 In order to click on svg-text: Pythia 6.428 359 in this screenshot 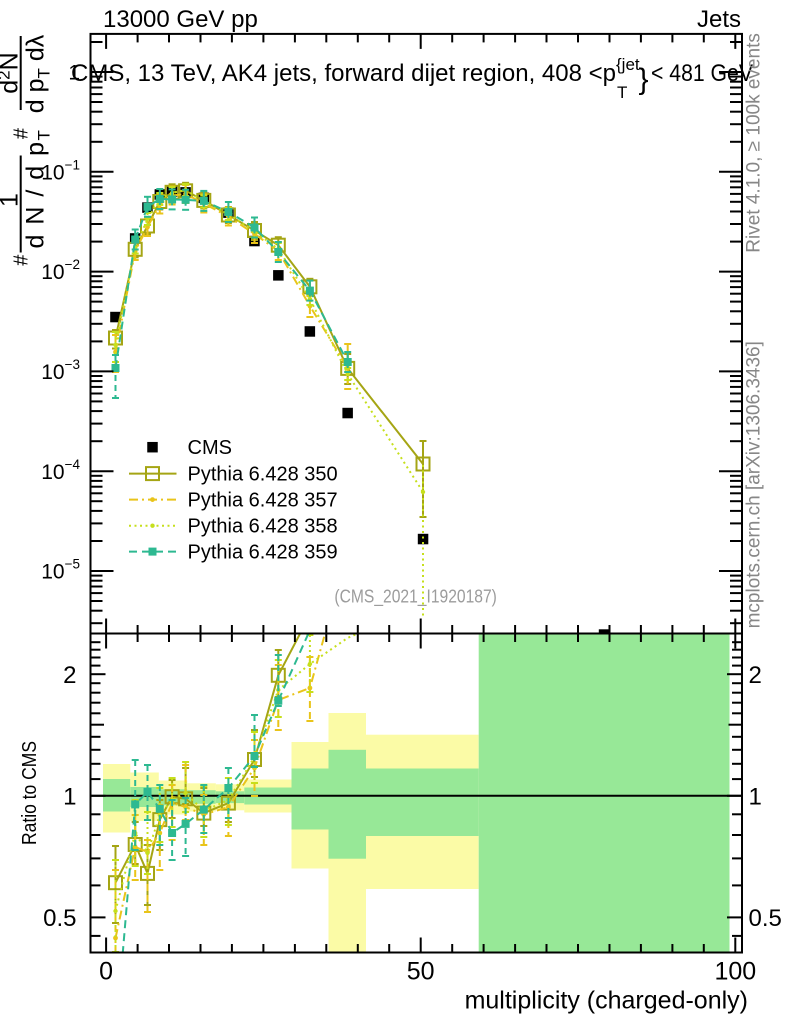, I will do `click(263, 553)`.